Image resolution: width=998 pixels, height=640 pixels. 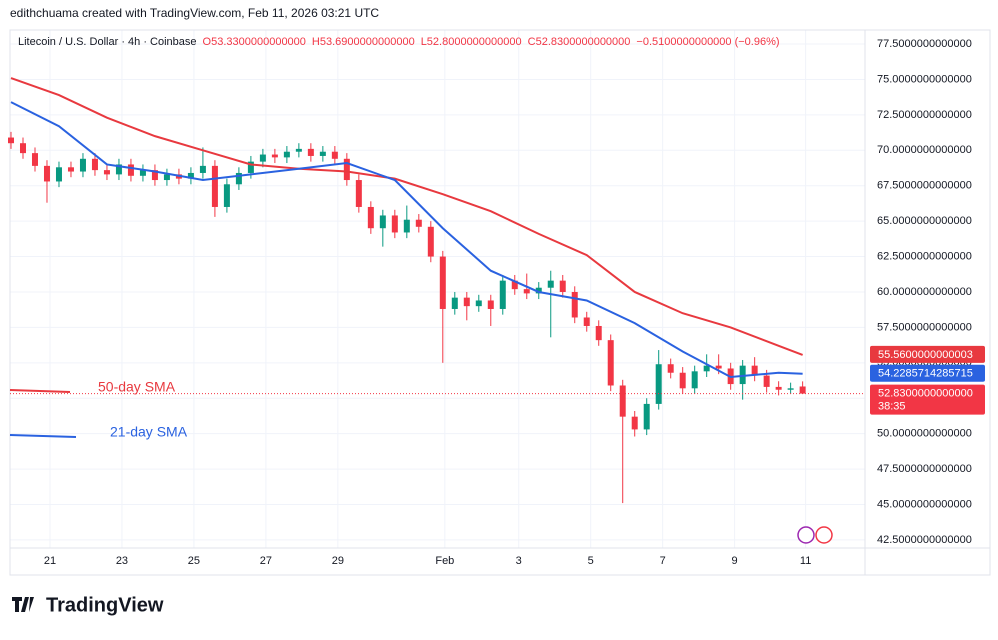 What do you see at coordinates (194, 561) in the screenshot?
I see `x-tick-label: 25` at bounding box center [194, 561].